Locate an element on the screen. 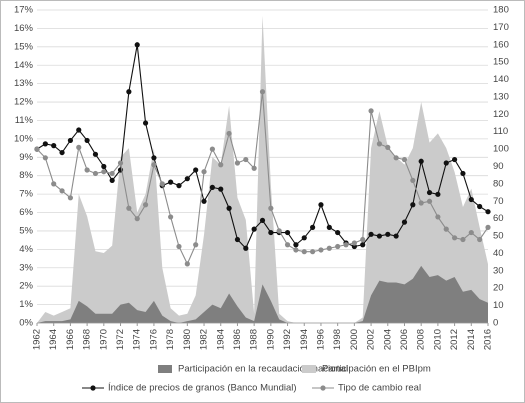  y-tick-label: 17% is located at coordinates (24, 10).